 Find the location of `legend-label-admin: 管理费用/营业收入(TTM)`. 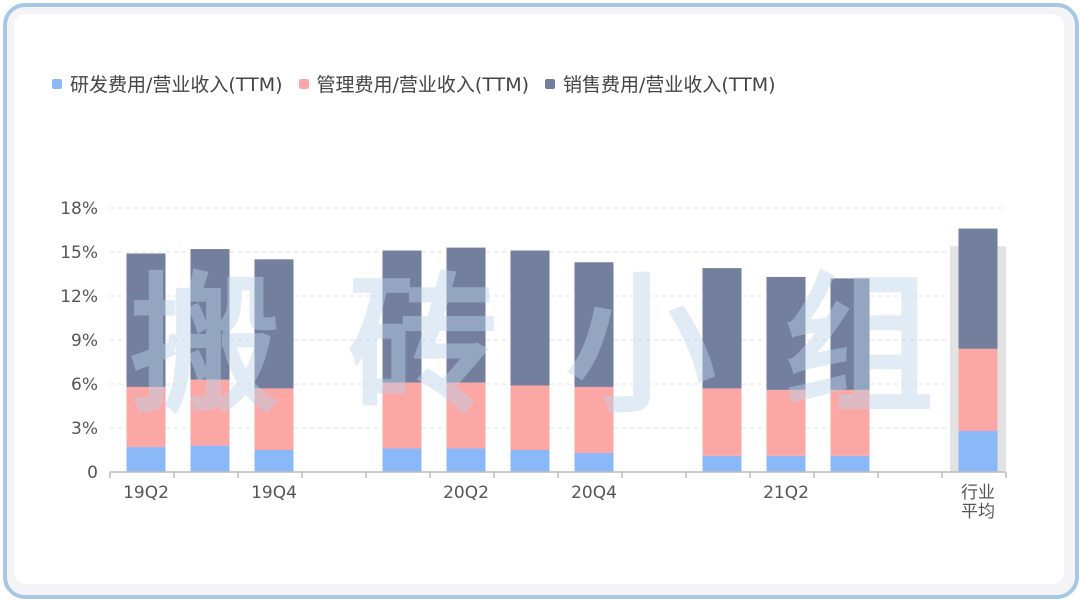

legend-label-admin: 管理费用/营业收入(TTM) is located at coordinates (423, 85).